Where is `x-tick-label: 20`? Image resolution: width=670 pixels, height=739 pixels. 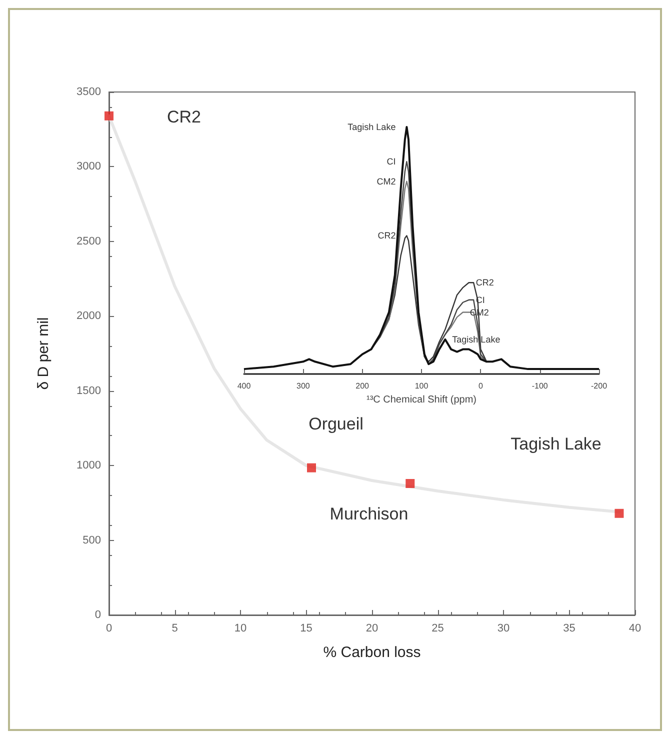 x-tick-label: 20 is located at coordinates (372, 628).